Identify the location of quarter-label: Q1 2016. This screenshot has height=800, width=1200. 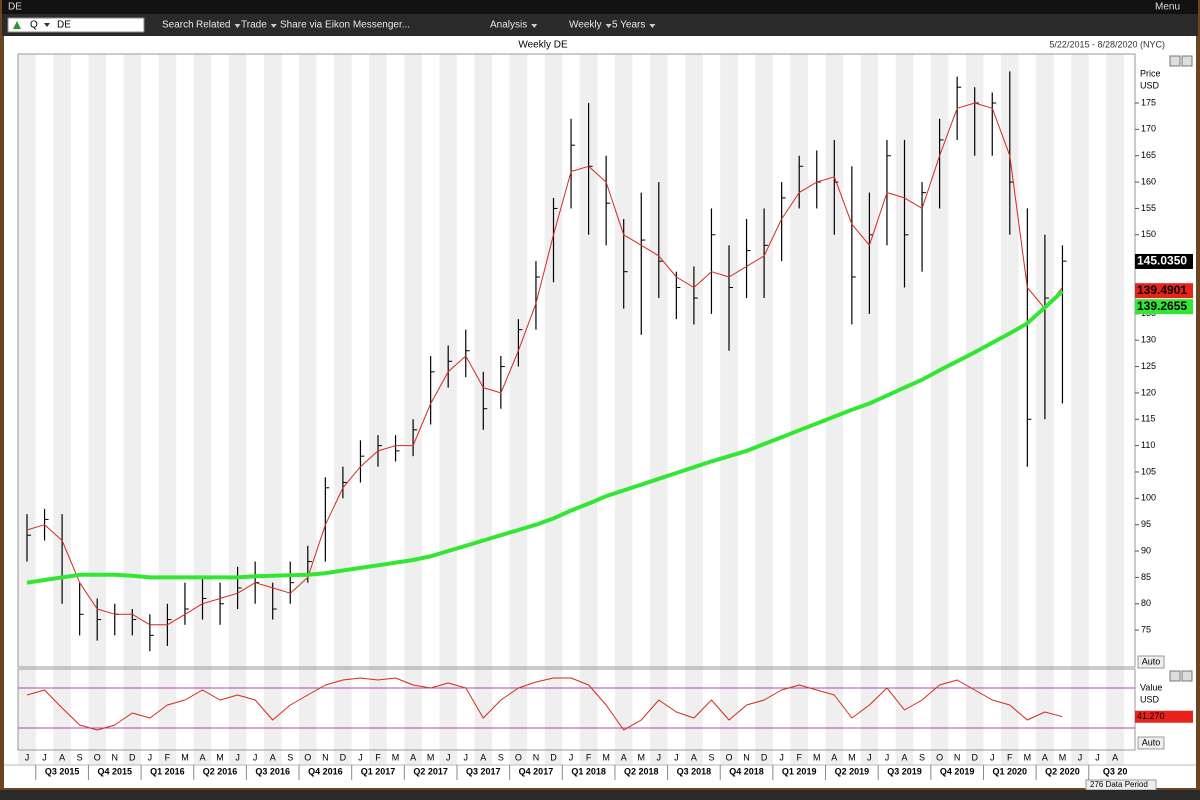
(167, 771).